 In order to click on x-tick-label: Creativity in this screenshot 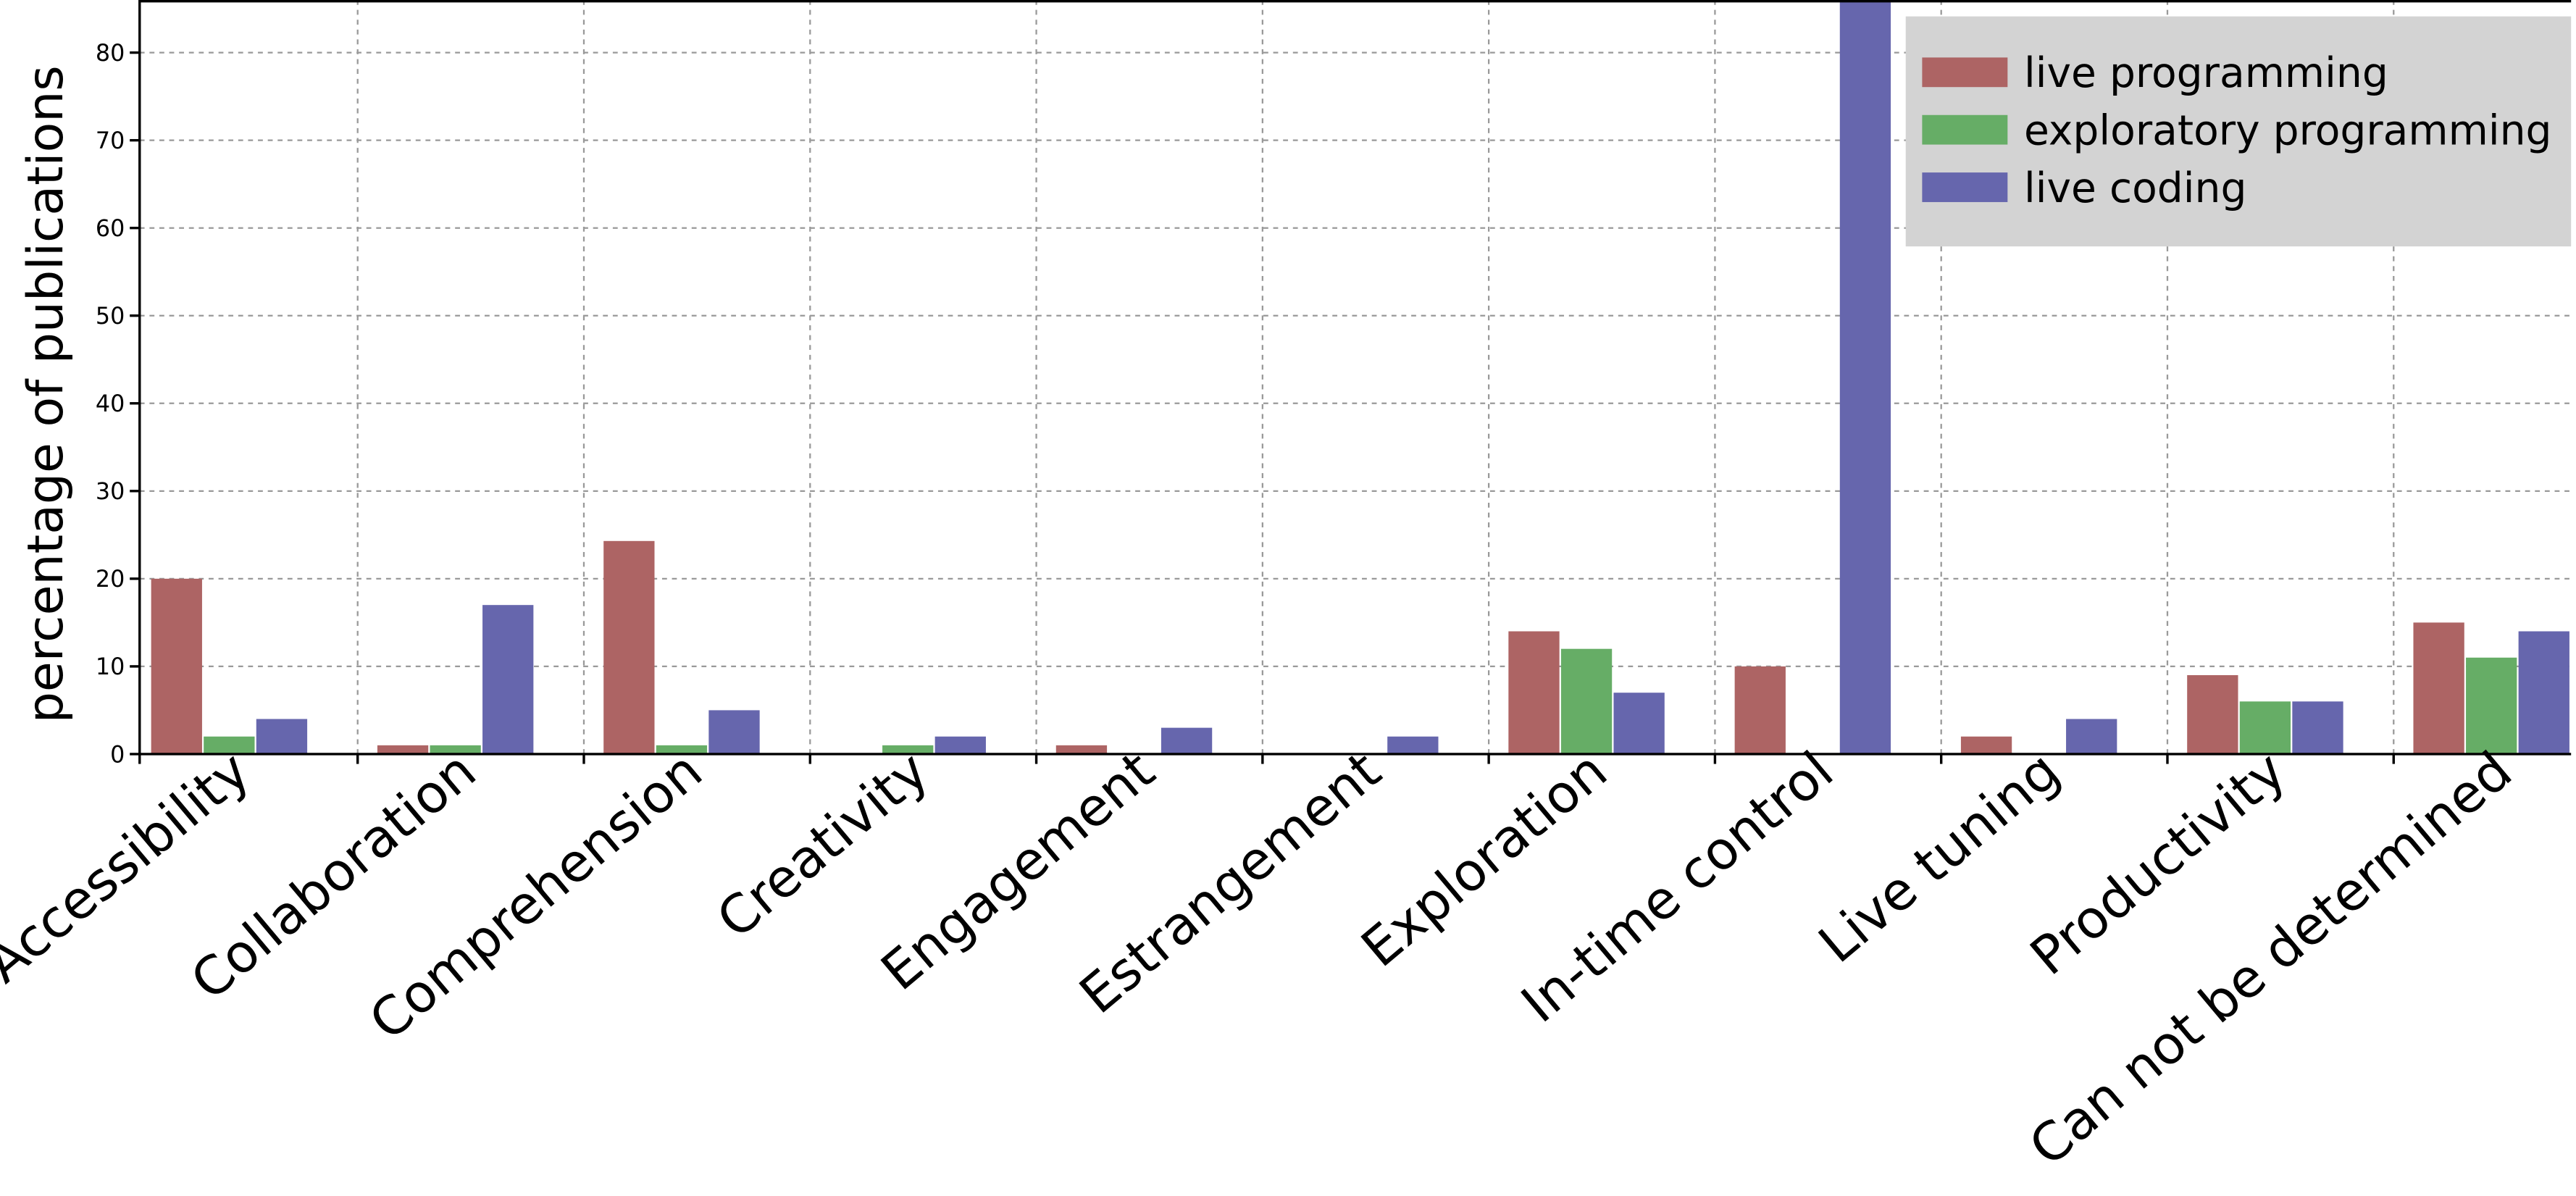, I will do `click(823, 845)`.